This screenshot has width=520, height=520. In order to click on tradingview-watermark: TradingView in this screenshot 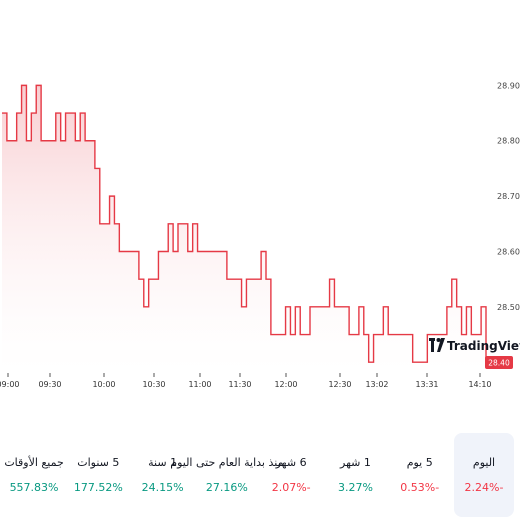, I will do `click(474, 345)`.